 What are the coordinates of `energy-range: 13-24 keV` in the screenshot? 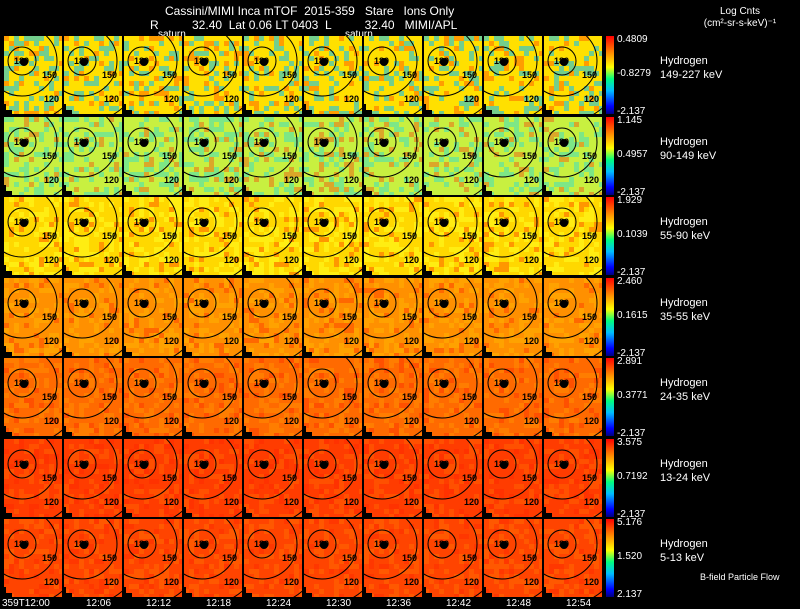 It's located at (685, 477).